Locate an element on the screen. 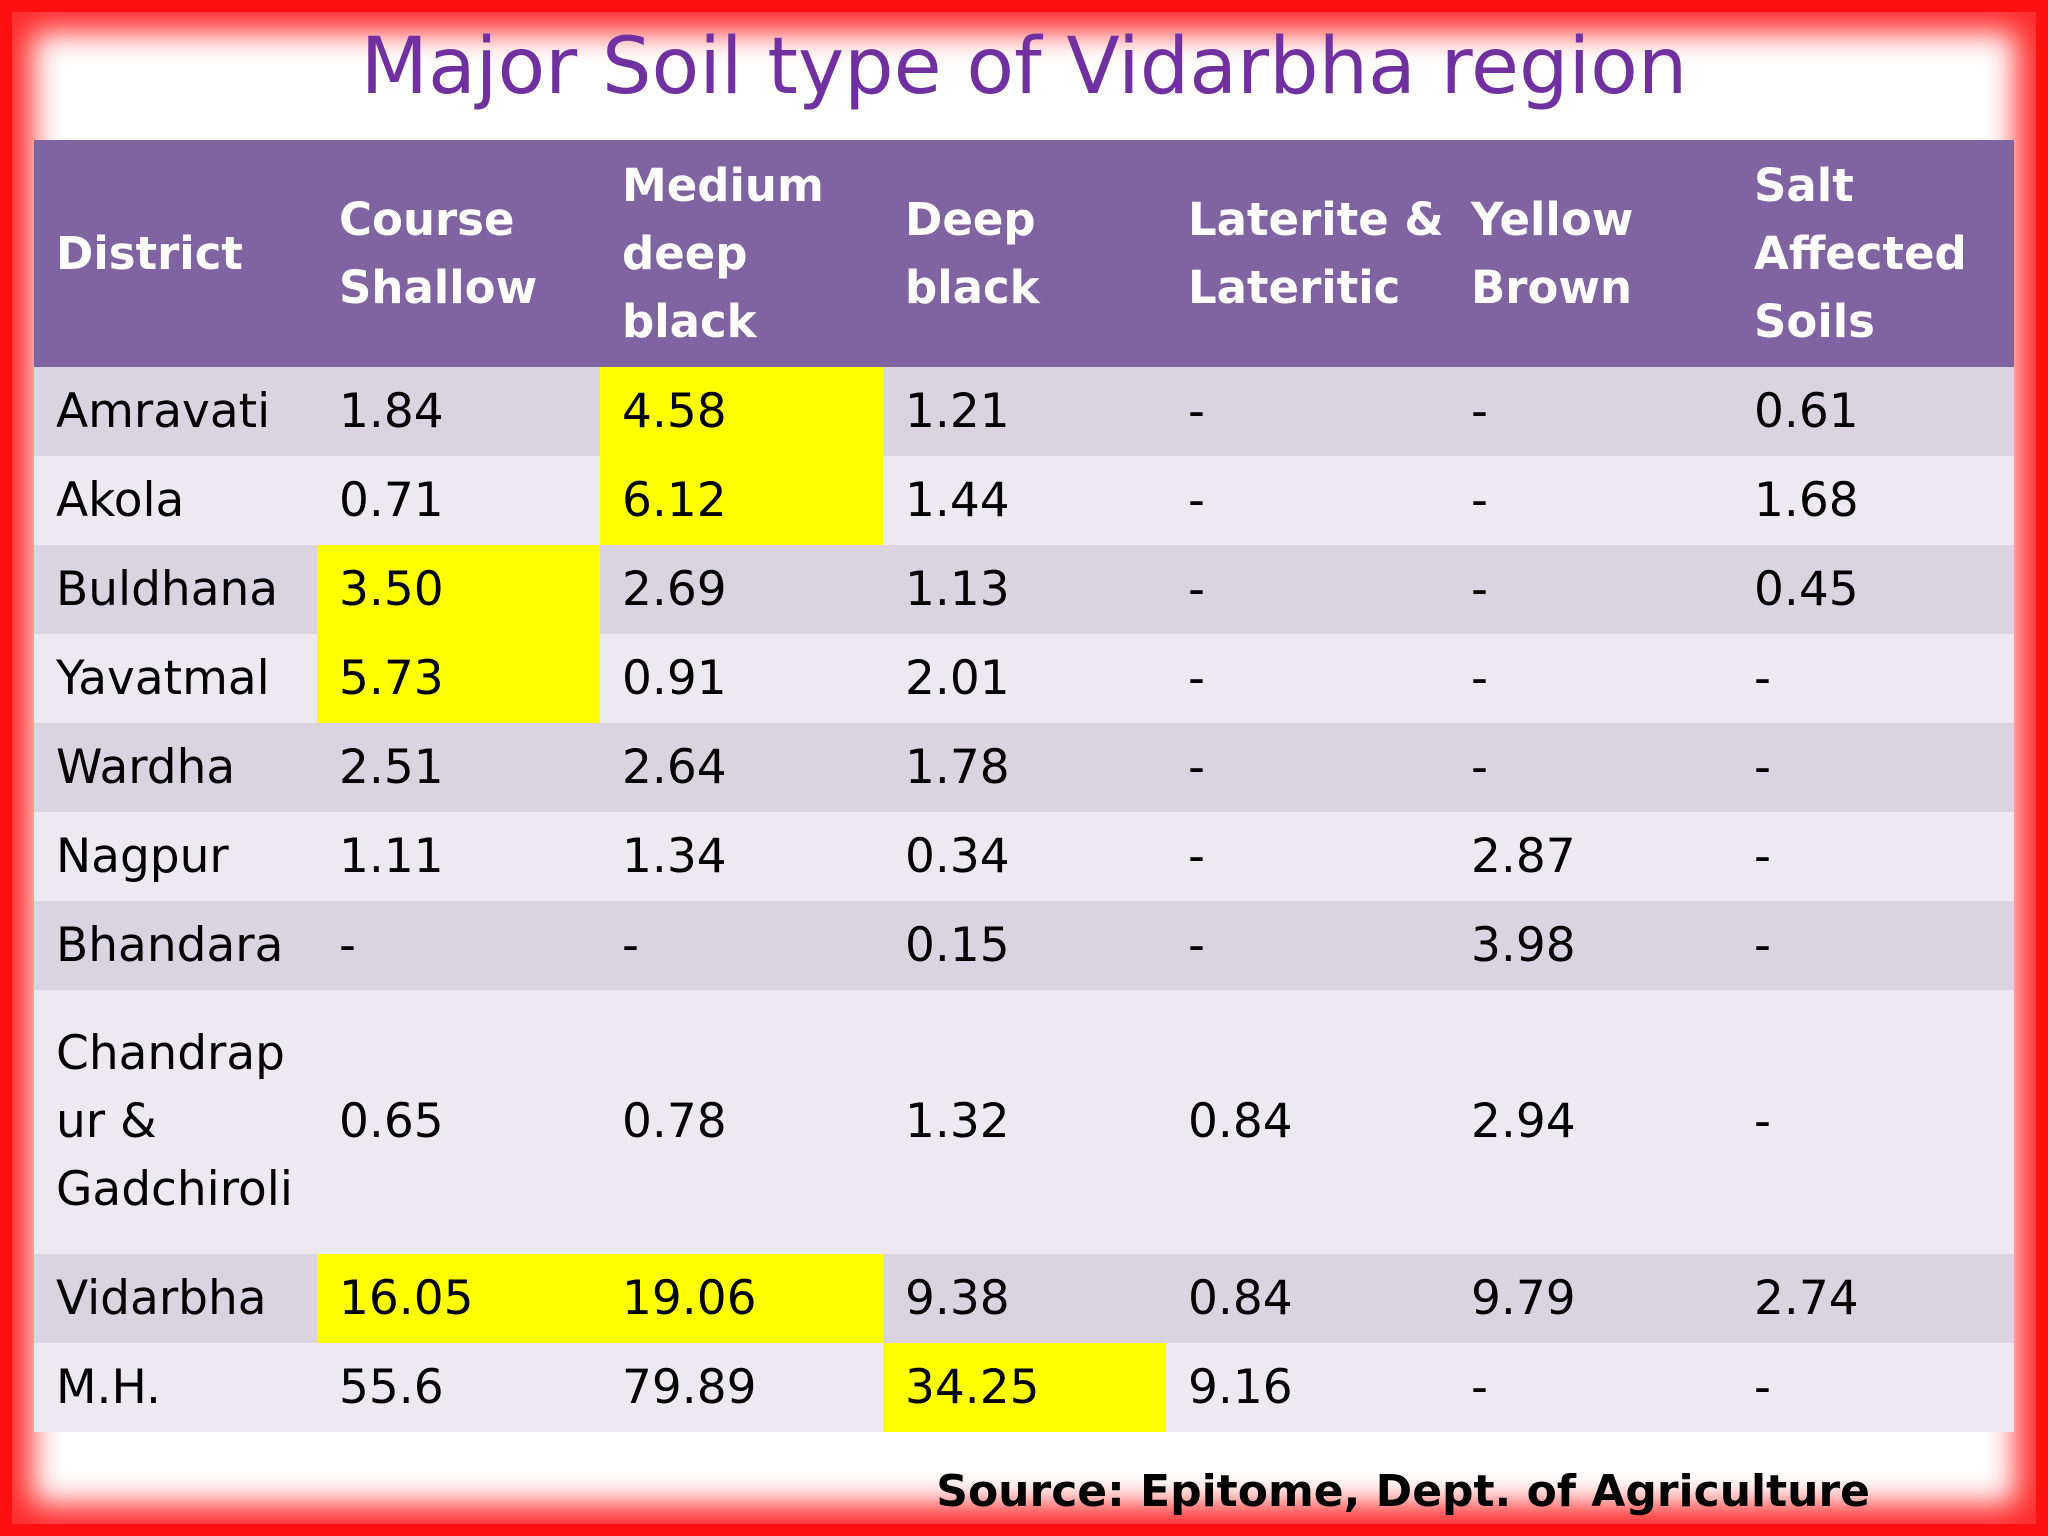 This screenshot has height=1536, width=2048. value-cell: 0.91 is located at coordinates (674, 678).